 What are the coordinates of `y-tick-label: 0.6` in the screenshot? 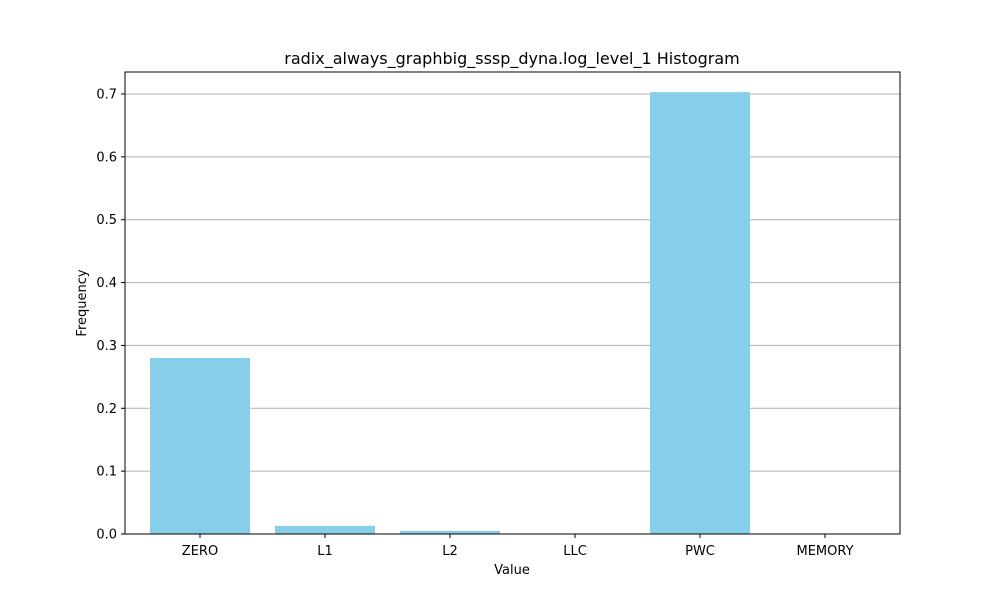 It's located at (106, 157).